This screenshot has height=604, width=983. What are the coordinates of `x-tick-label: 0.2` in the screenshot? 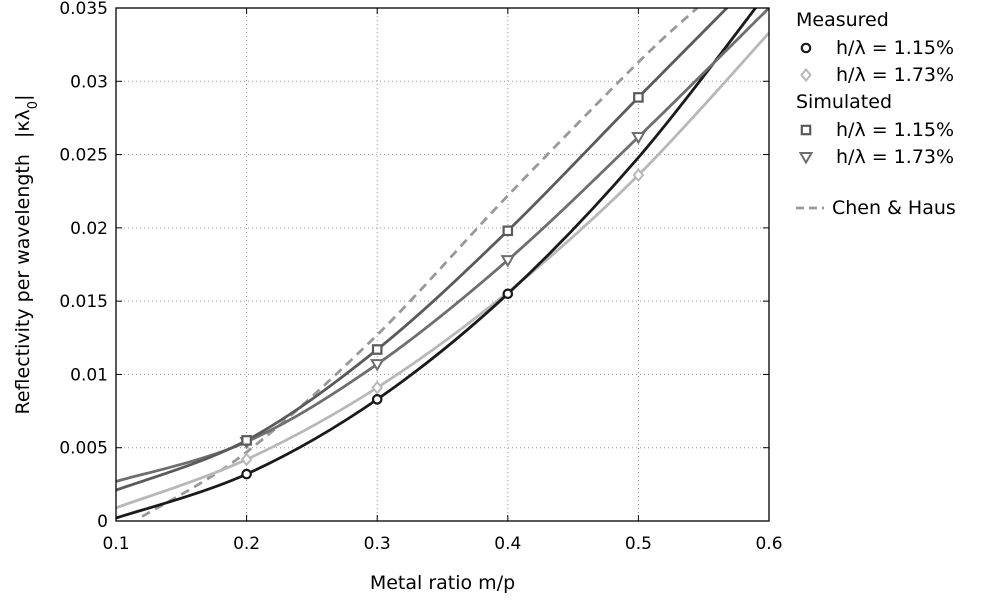 It's located at (246, 544).